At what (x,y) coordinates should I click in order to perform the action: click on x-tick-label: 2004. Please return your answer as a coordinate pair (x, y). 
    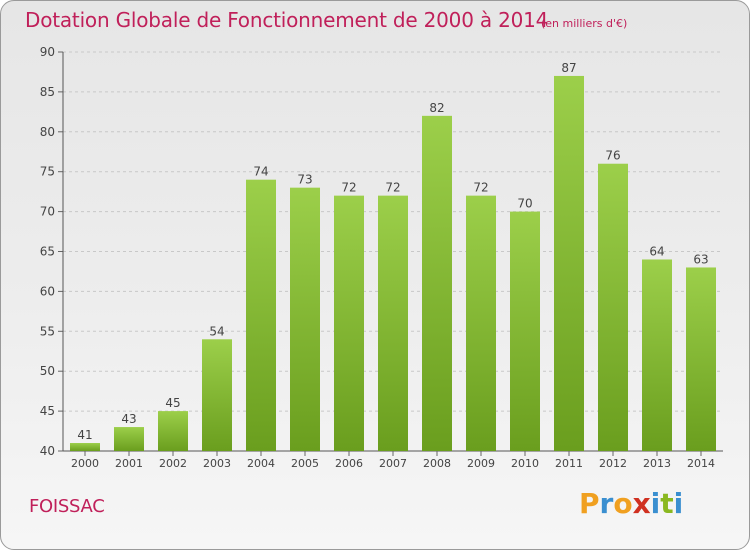
    Looking at the image, I should click on (261, 463).